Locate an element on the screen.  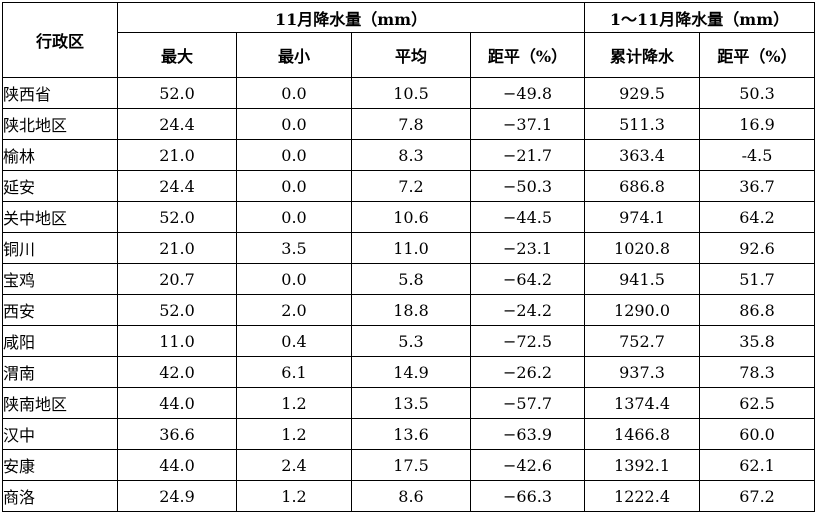
cell-mean: 13.6 is located at coordinates (411, 434).